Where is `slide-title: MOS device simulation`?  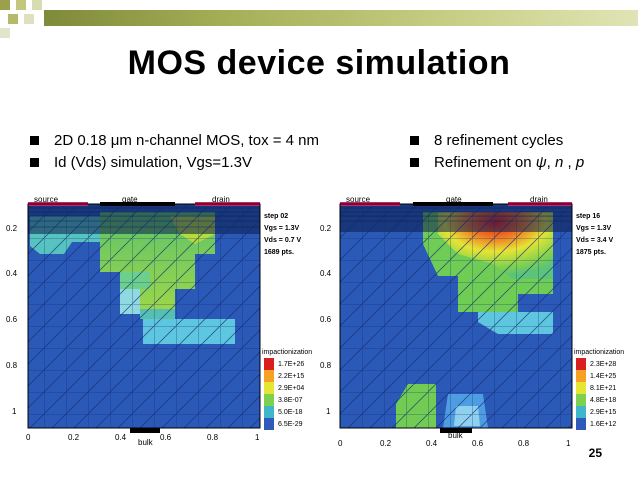
slide-title: MOS device simulation is located at coordinates (319, 63).